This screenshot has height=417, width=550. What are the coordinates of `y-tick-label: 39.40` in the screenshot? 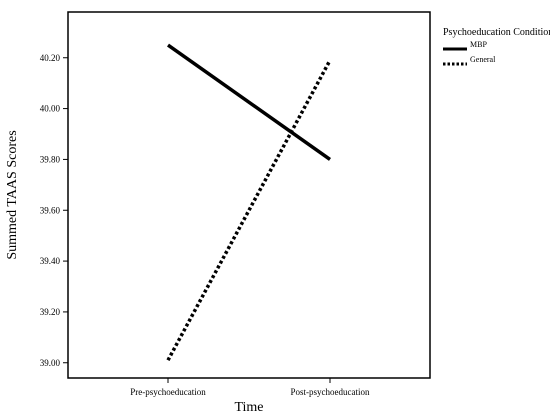 It's located at (50, 261).